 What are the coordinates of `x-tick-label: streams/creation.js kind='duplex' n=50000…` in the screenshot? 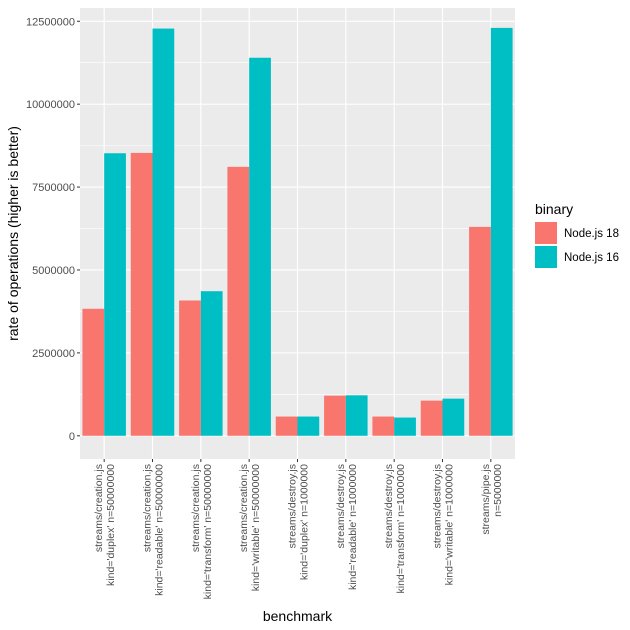 It's located at (105, 525).